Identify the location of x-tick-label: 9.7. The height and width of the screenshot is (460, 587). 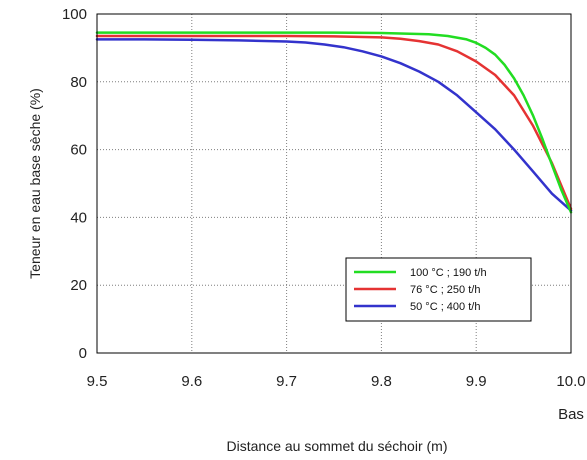
(286, 381).